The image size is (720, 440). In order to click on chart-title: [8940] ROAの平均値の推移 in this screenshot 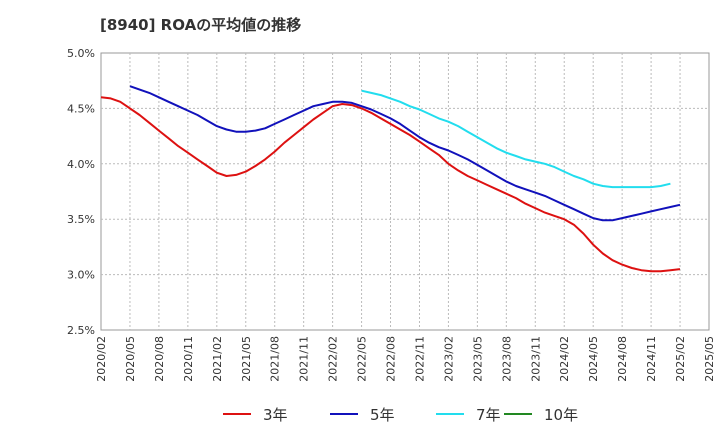, I will do `click(201, 25)`.